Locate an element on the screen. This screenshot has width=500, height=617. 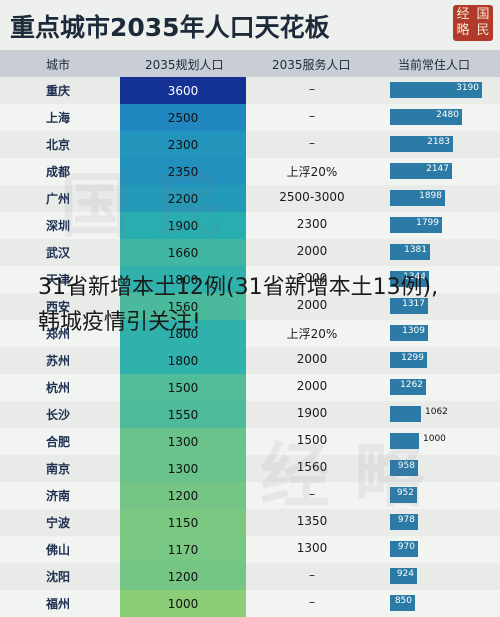
current-population-bar: 1299 is located at coordinates (408, 360).